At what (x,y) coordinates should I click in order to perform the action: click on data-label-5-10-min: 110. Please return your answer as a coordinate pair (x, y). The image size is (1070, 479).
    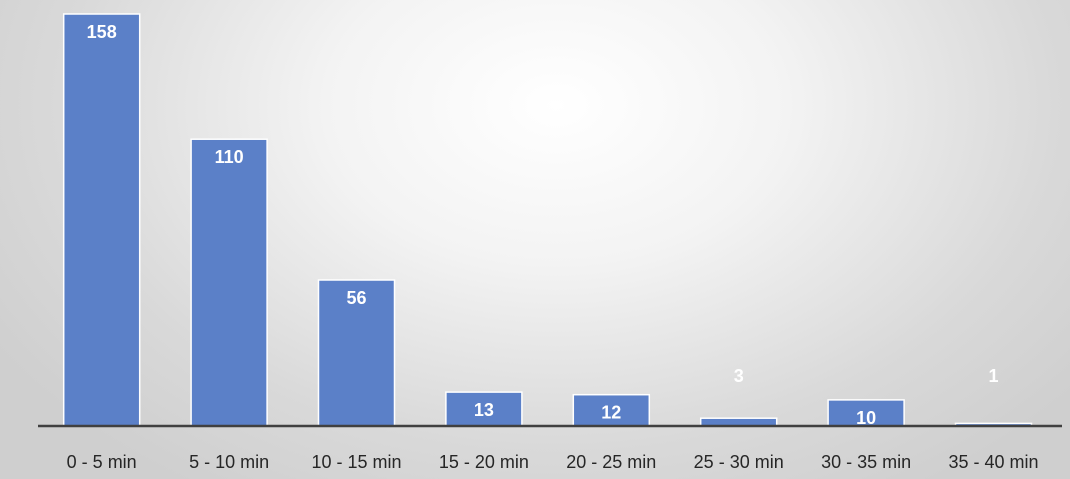
    Looking at the image, I should click on (229, 157).